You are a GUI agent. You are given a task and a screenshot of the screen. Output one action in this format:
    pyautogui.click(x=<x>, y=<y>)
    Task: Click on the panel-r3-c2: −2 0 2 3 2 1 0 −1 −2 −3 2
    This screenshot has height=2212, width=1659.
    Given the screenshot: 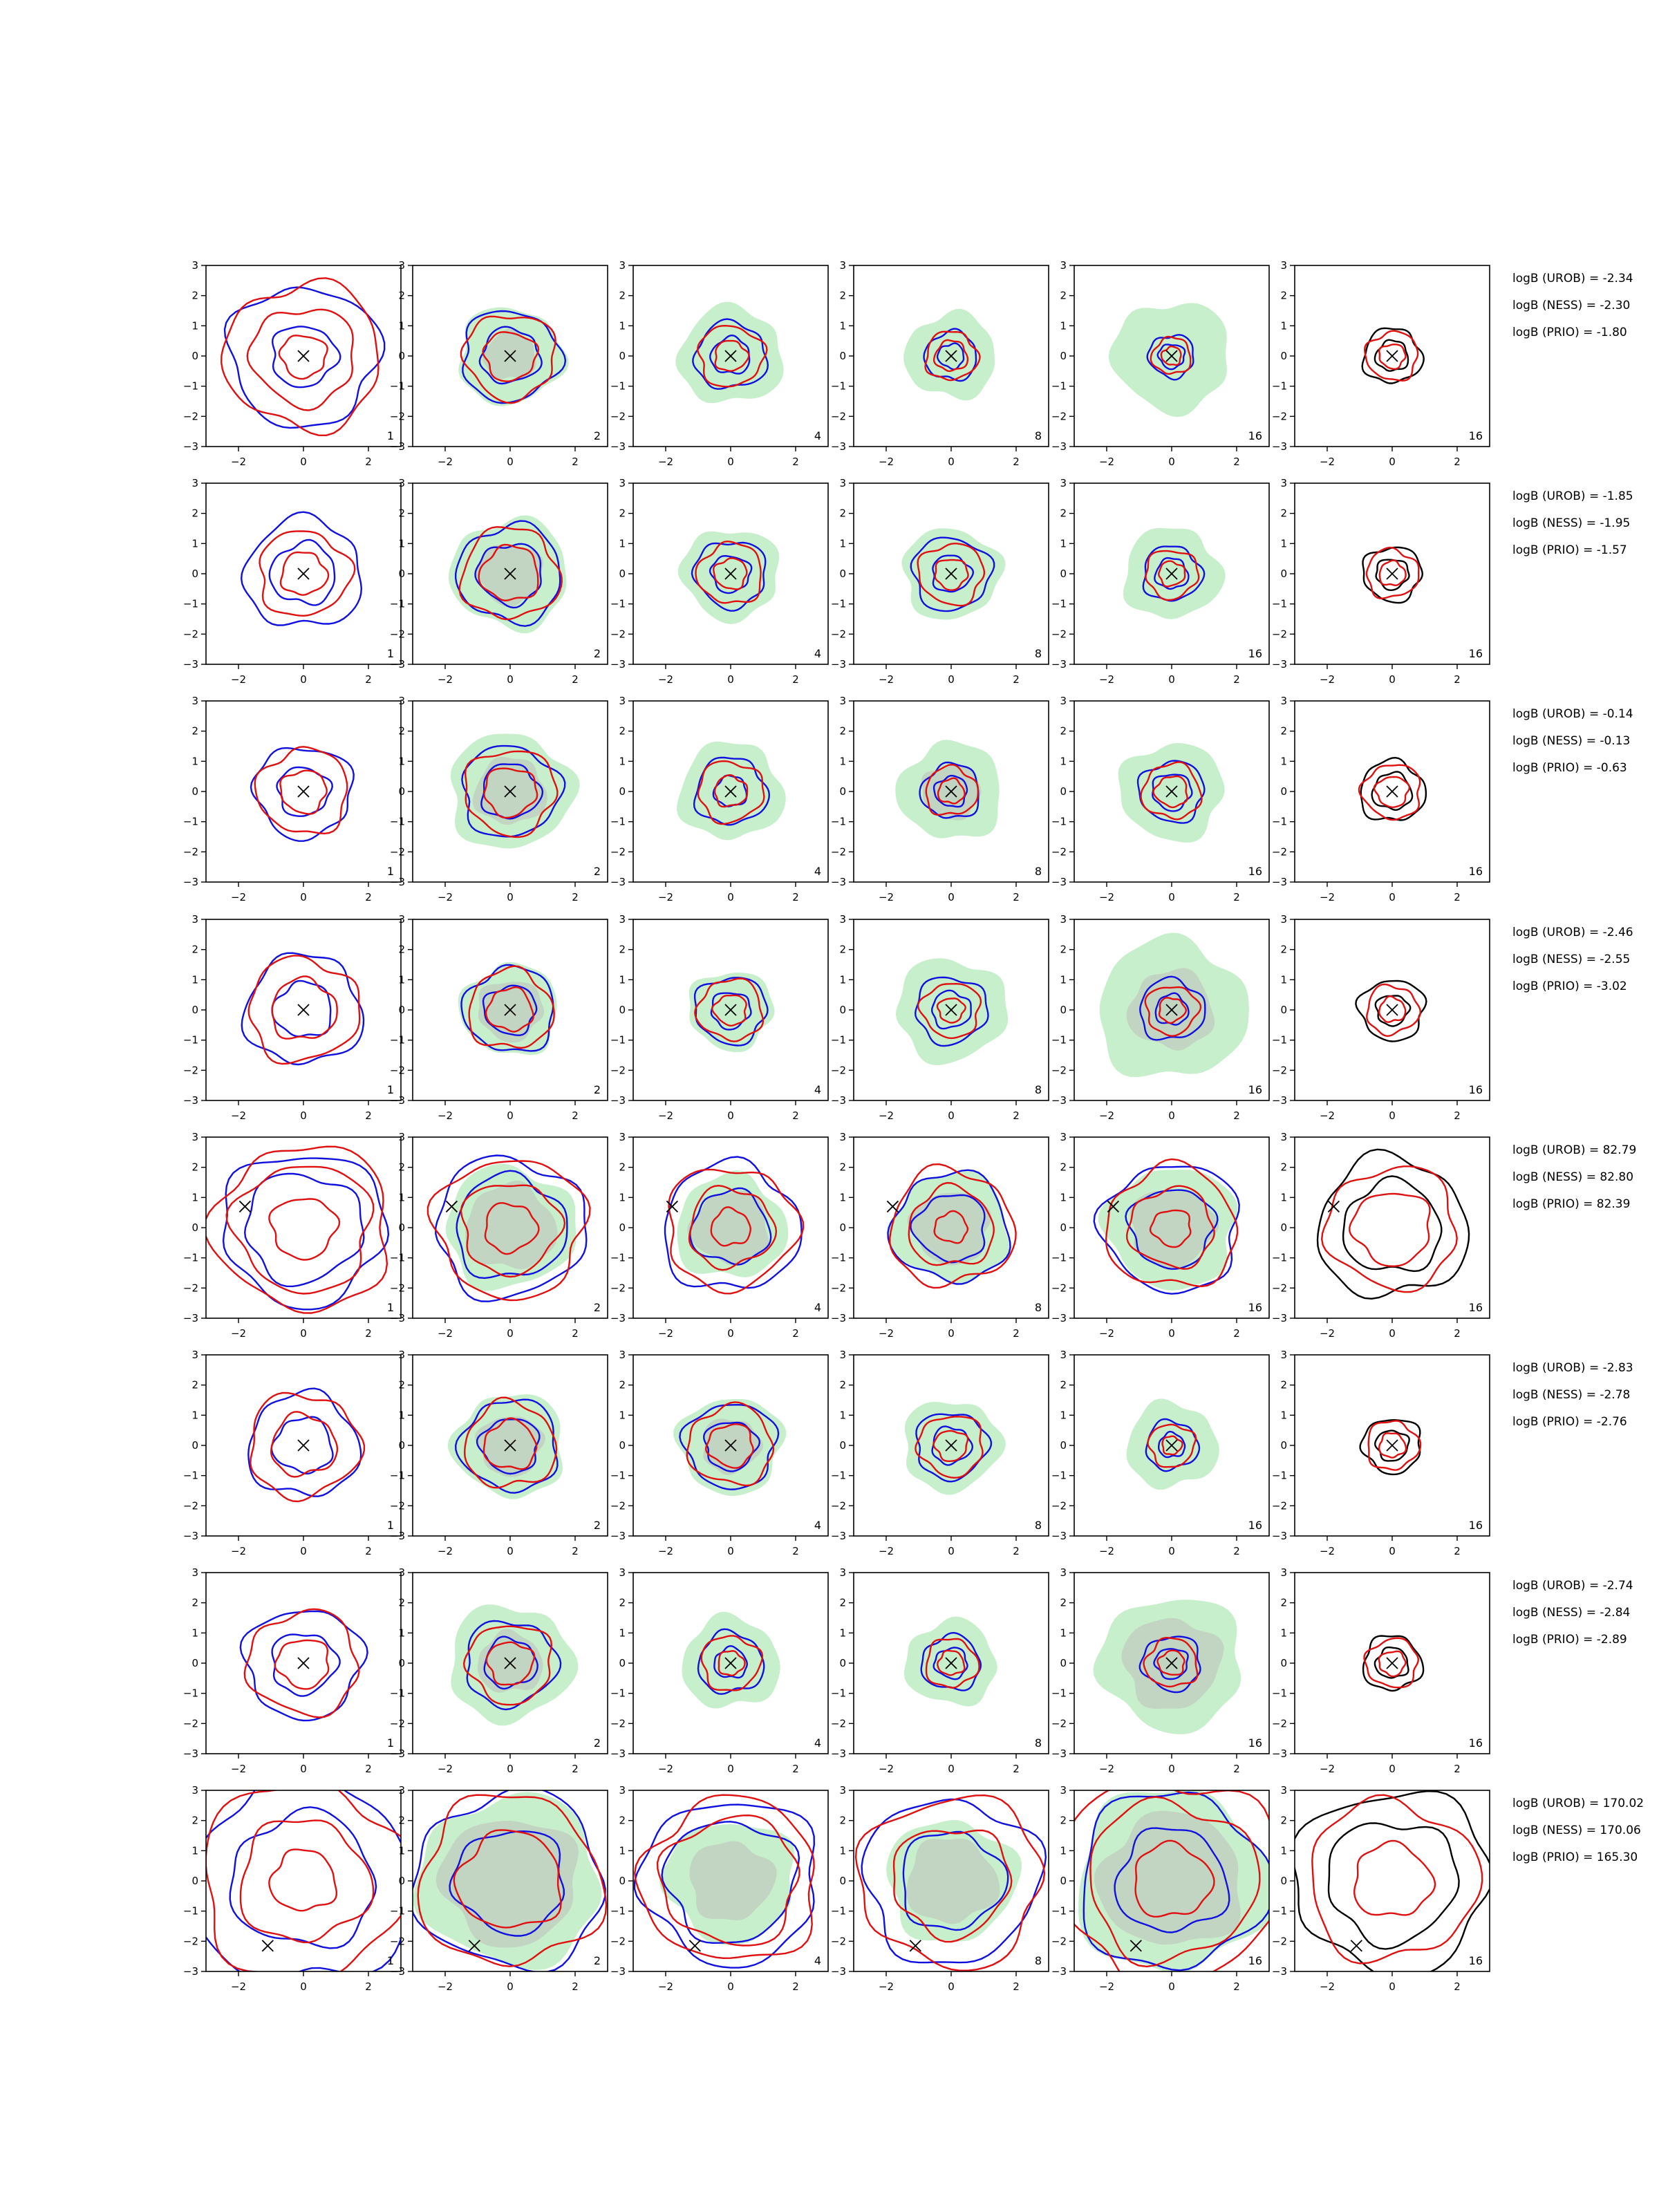 What is the action you would take?
    pyautogui.click(x=499, y=799)
    